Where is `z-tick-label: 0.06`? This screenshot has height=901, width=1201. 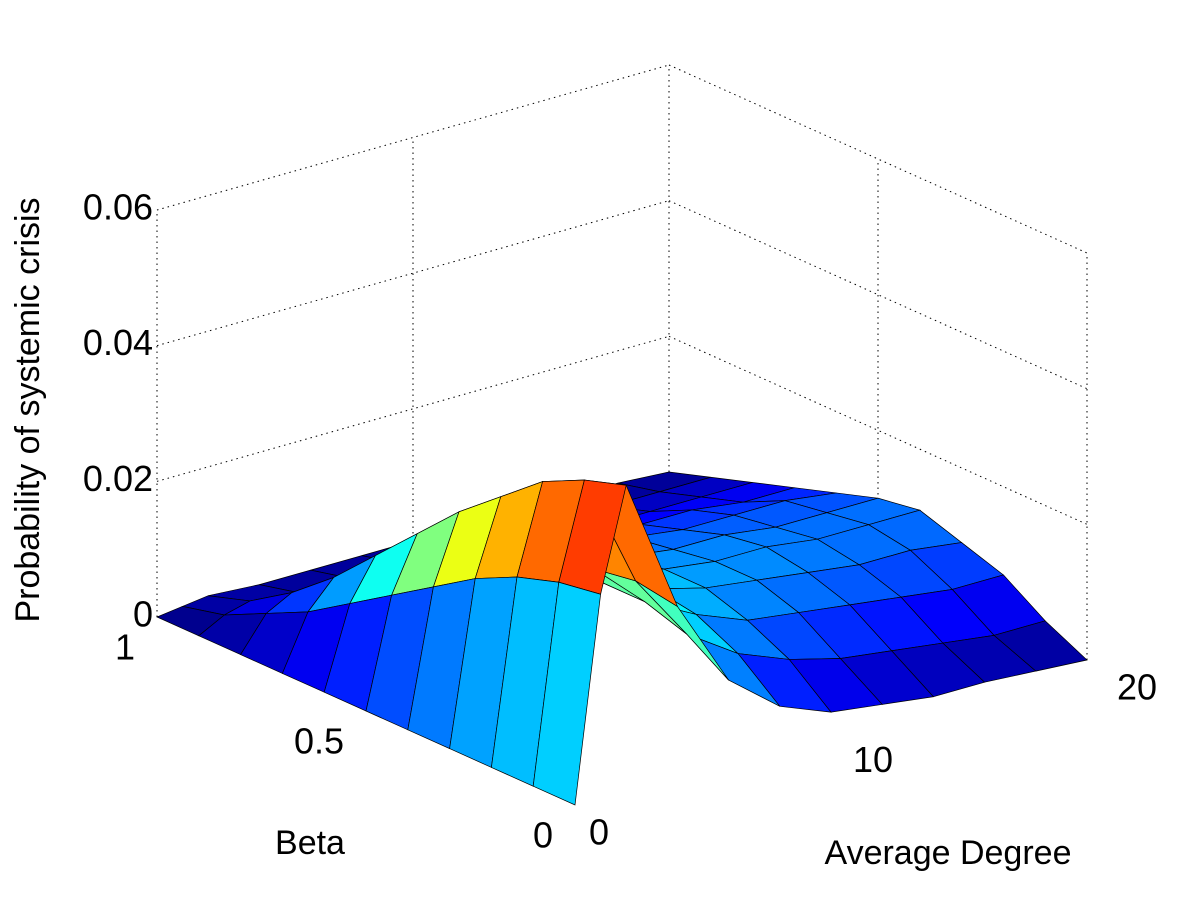
z-tick-label: 0.06 is located at coordinates (118, 207).